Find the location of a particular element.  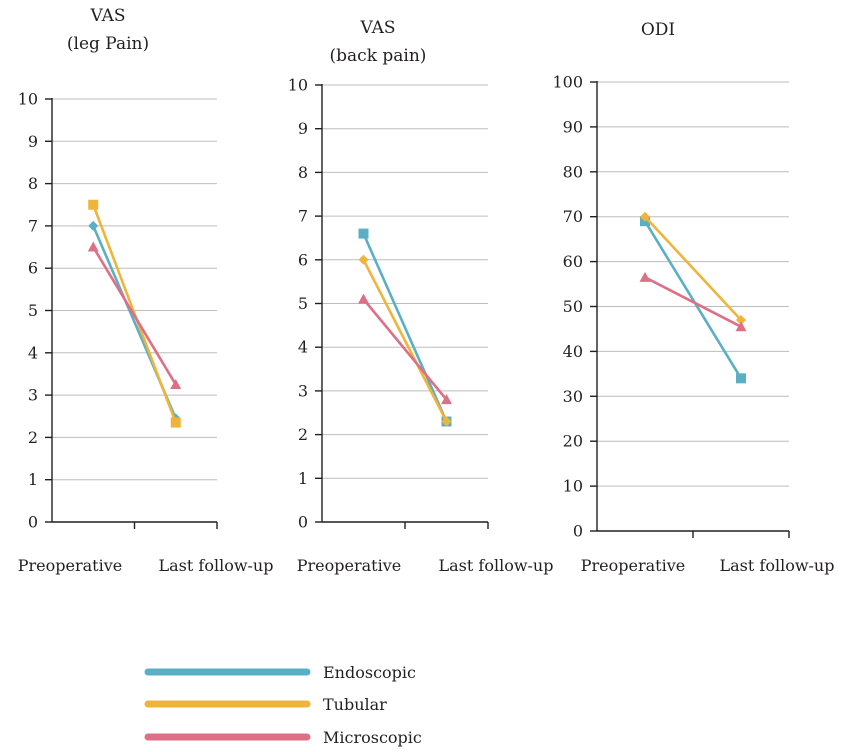

y-tick-label: 40 is located at coordinates (573, 351).